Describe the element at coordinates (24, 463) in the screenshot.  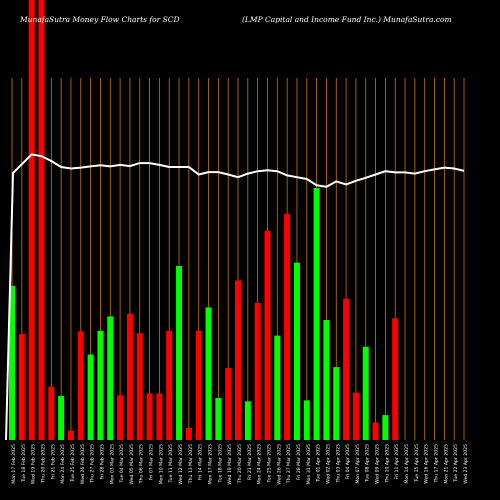
I see `x-tick-label: Tue 18 Feb 2025` at that location.